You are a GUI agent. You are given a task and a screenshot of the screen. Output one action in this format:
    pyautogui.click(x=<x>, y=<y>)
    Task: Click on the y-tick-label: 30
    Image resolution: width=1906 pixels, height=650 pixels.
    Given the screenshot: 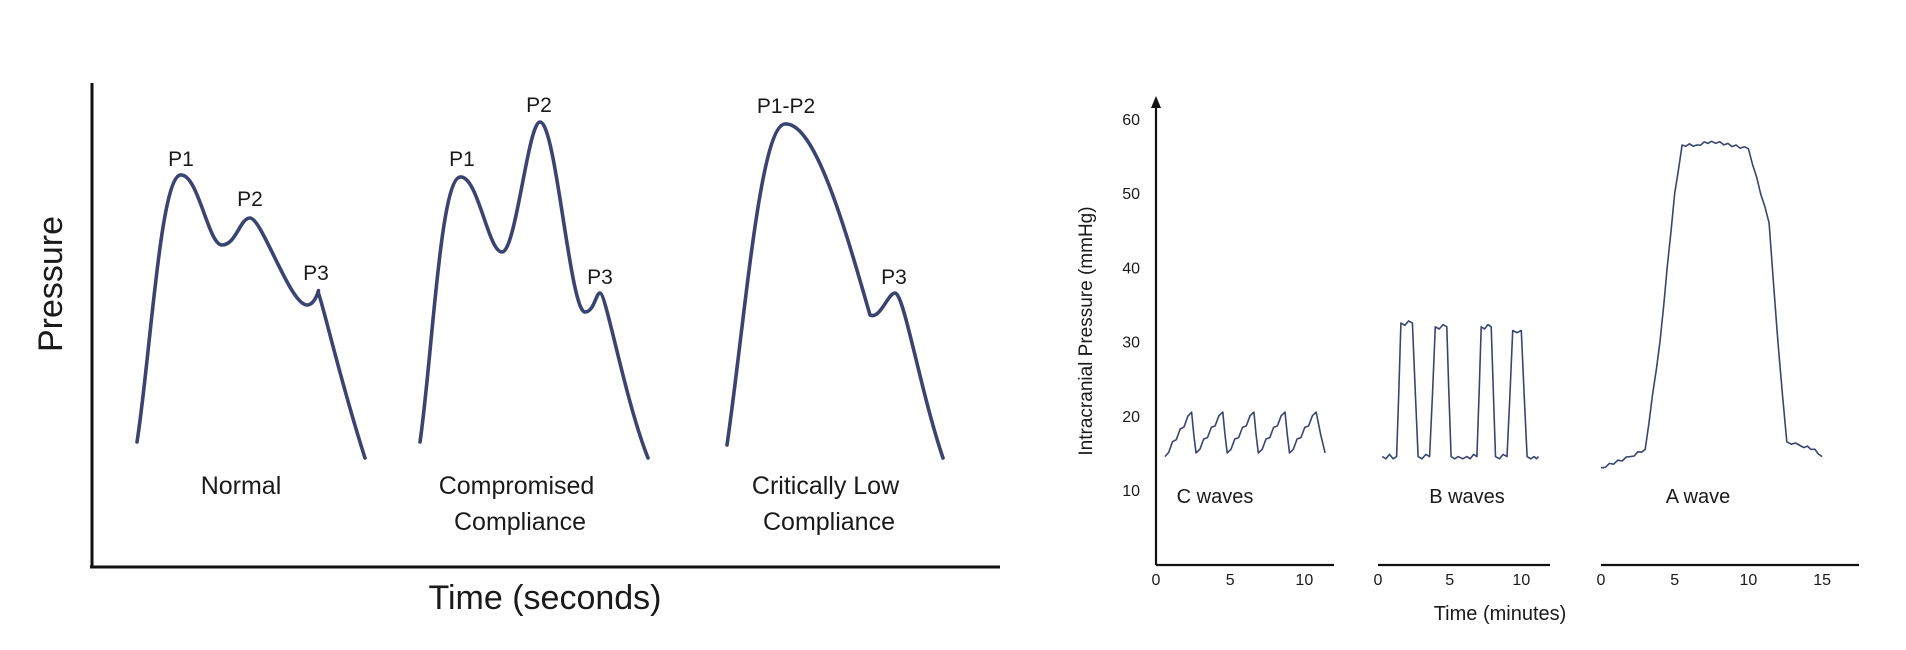 What is the action you would take?
    pyautogui.click(x=1131, y=343)
    